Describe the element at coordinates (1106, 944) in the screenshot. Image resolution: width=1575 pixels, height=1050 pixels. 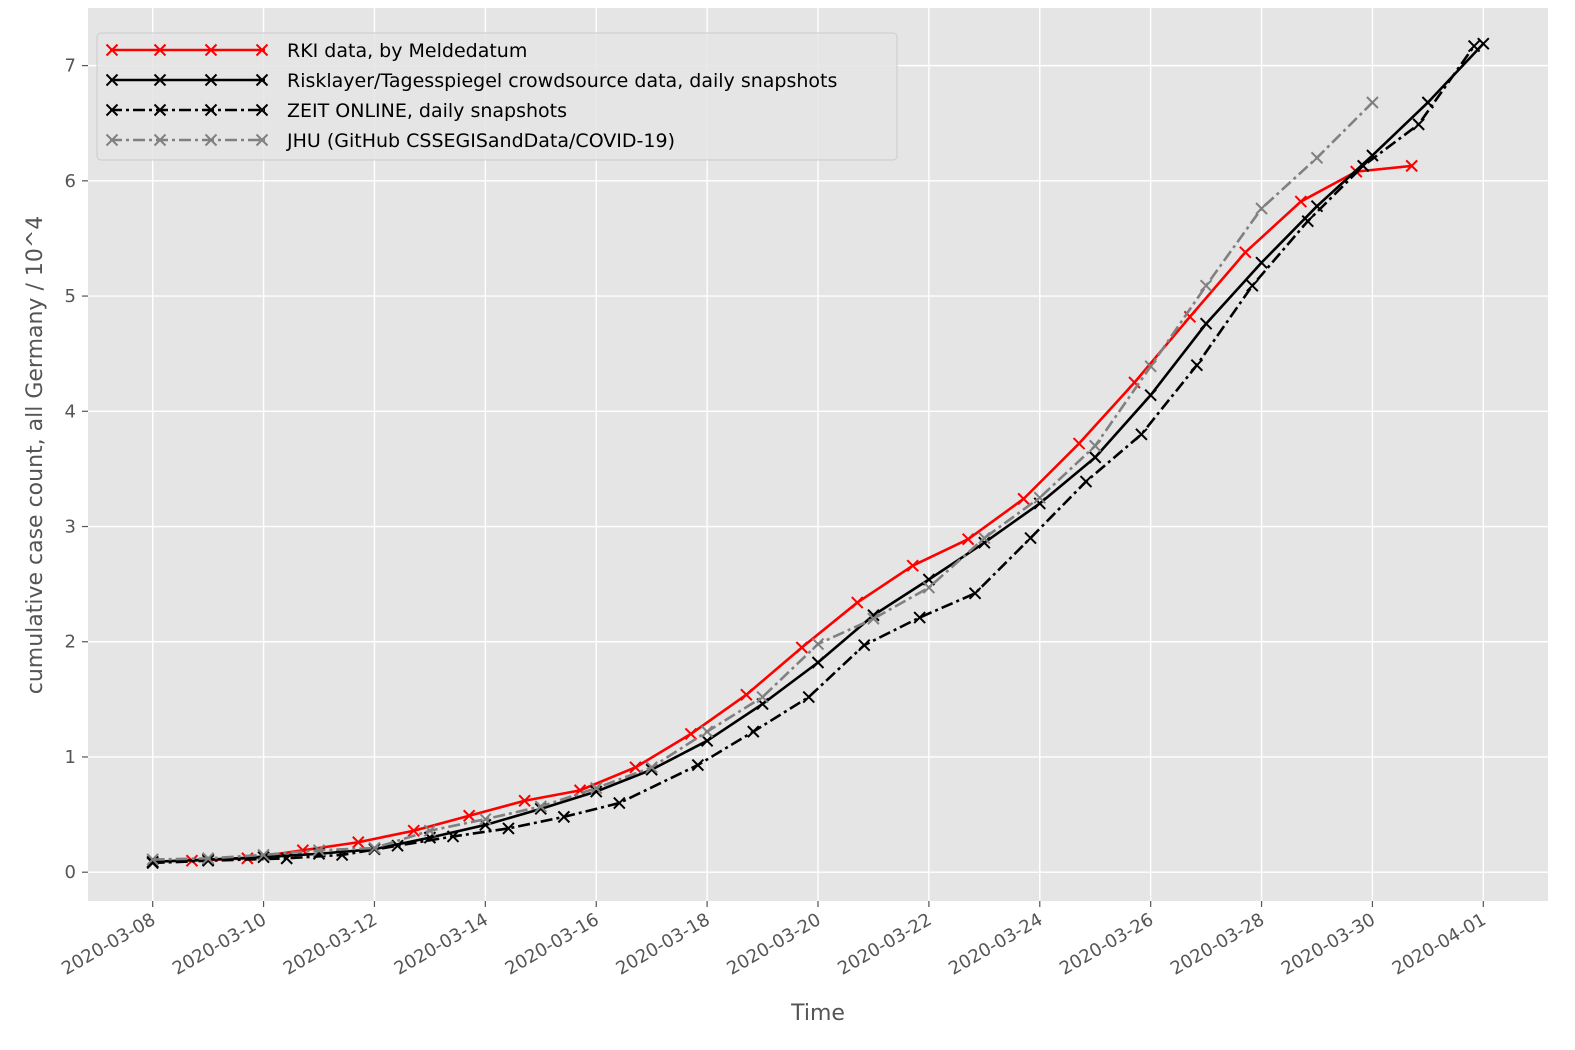
I see `x-tick-label: 2020-03-26` at that location.